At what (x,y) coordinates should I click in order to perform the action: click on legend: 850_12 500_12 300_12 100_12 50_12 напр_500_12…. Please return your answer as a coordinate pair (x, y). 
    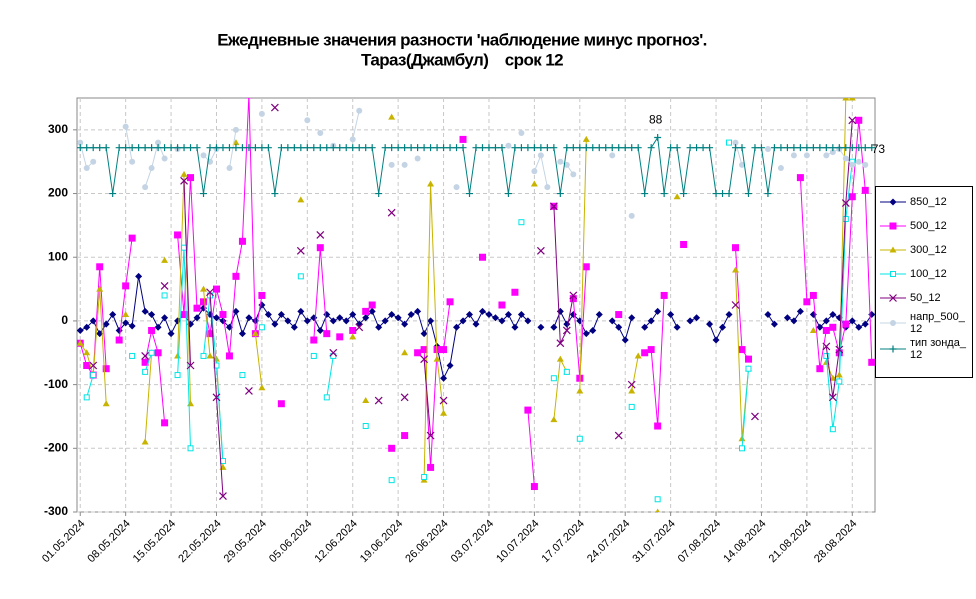
    Looking at the image, I should click on (924, 282).